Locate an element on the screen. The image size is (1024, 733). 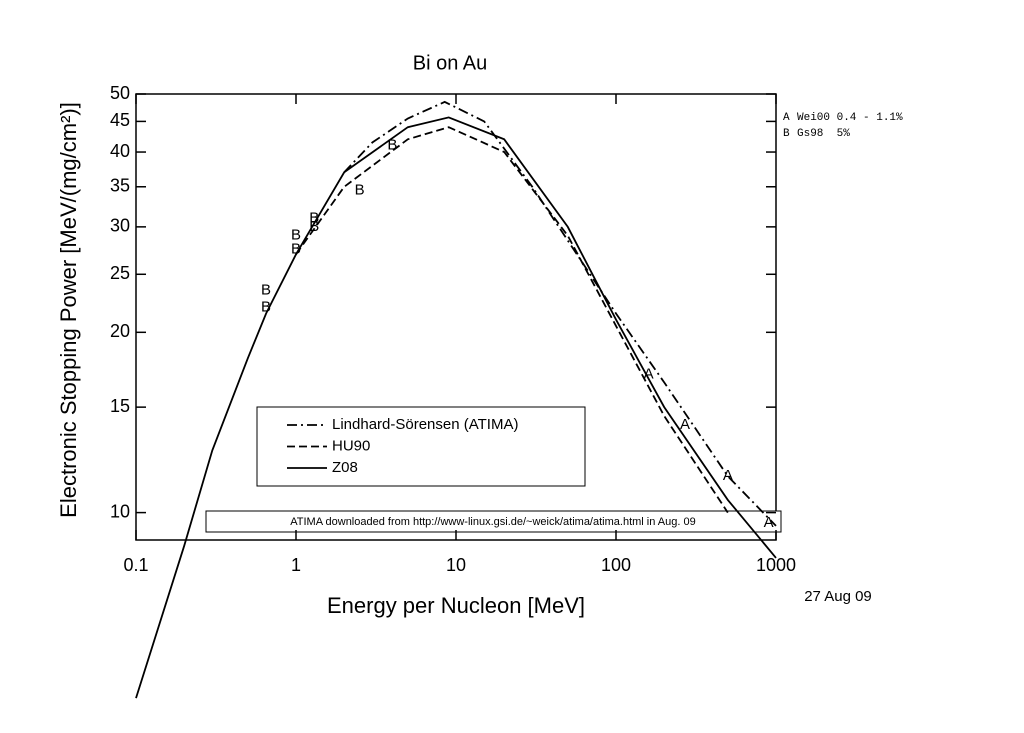
y-tick-label: 20 is located at coordinates (120, 331).